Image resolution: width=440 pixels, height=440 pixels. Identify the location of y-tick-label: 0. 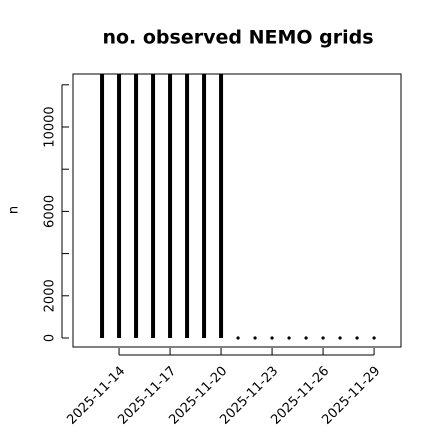
(50, 338).